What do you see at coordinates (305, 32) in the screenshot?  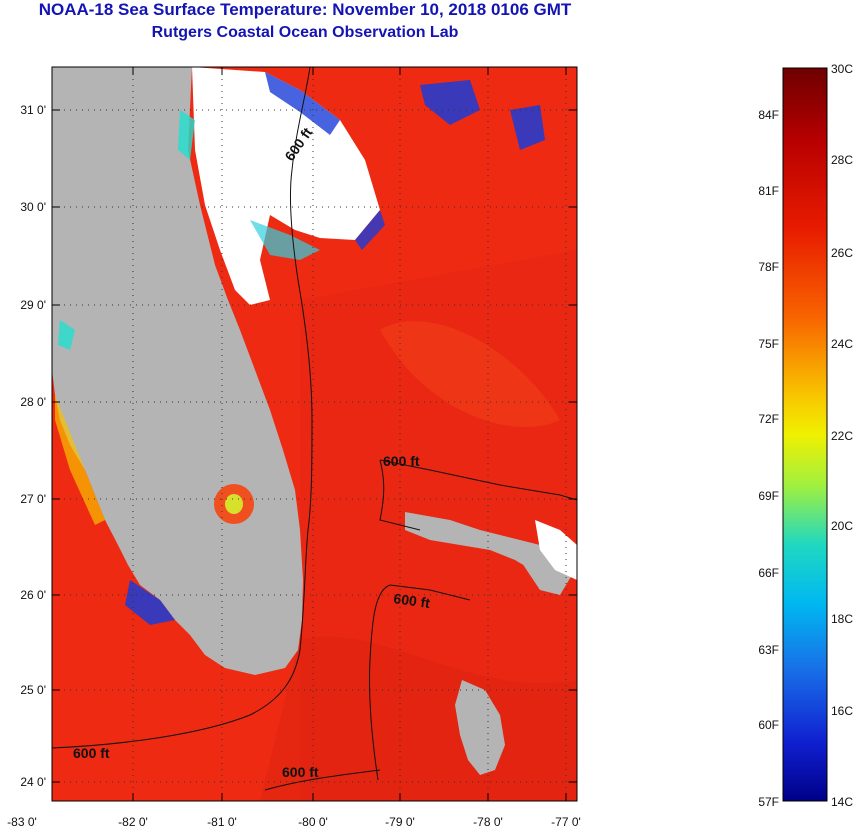 I see `map-subtitle: Rutgers Coastal Ocean Observation Lab` at bounding box center [305, 32].